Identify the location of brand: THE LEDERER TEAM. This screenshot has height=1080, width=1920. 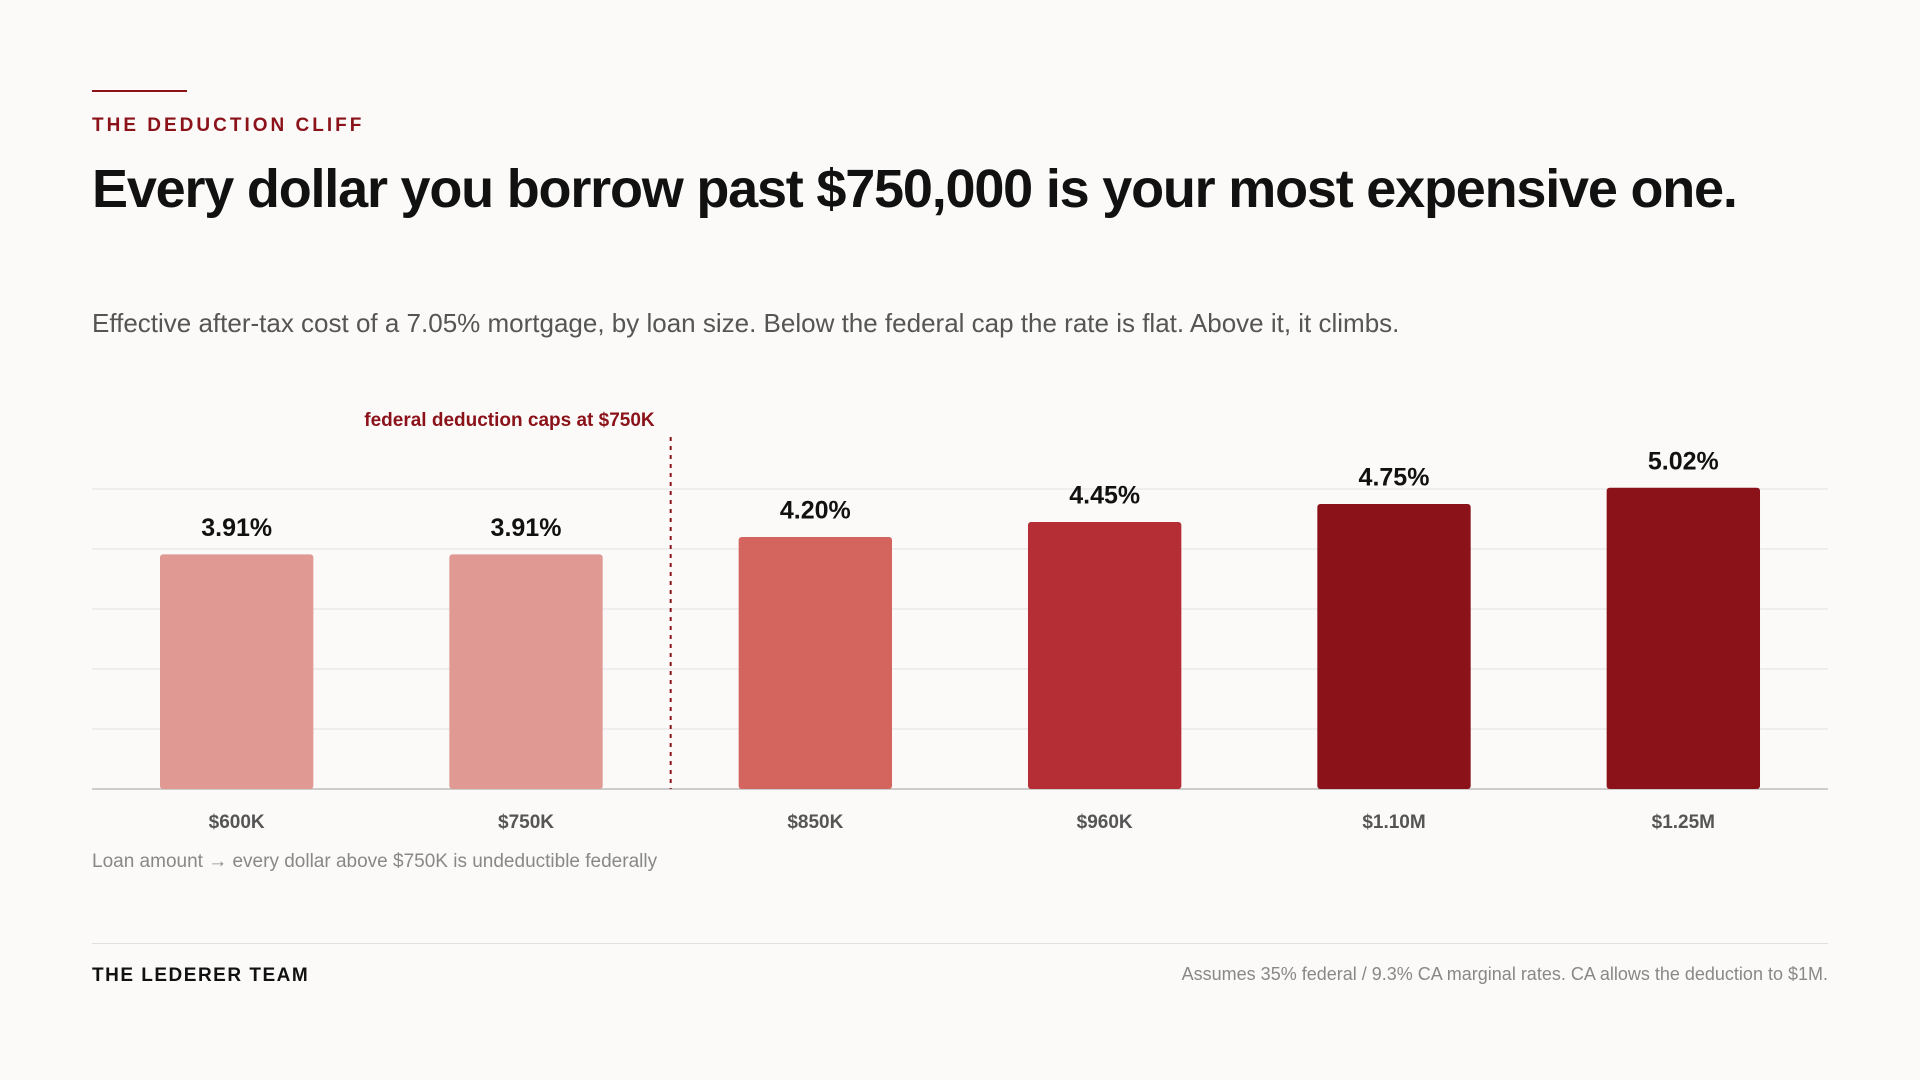
(201, 975).